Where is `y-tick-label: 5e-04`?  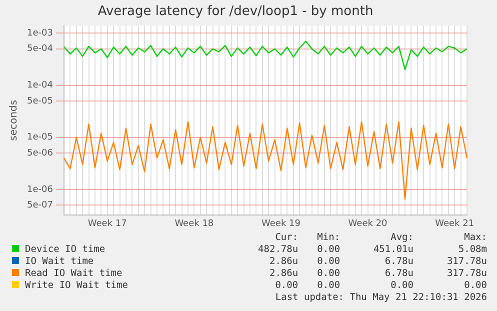
y-tick-label: 5e-04 is located at coordinates (40, 49).